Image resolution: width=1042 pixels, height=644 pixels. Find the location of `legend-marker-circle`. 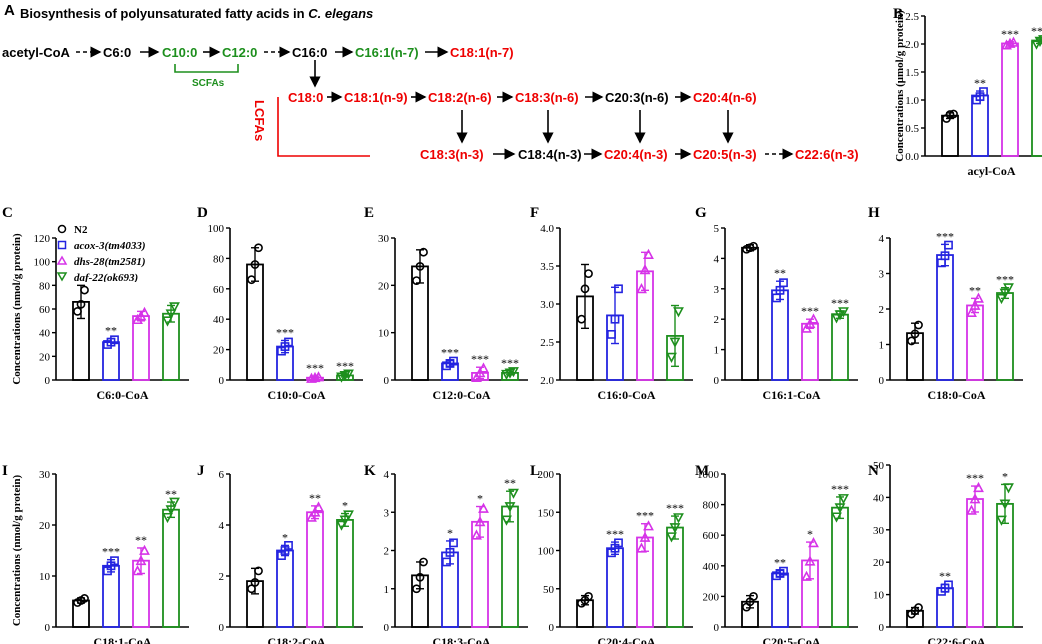

legend-marker-circle is located at coordinates (62, 229).